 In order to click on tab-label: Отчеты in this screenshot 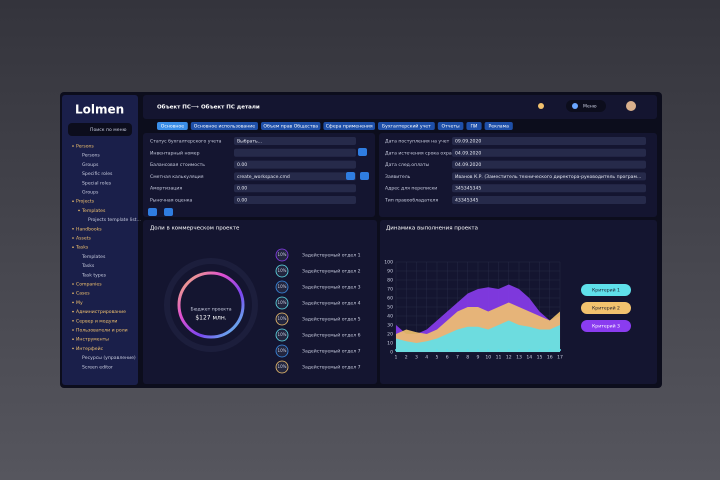, I will do `click(451, 127)`.